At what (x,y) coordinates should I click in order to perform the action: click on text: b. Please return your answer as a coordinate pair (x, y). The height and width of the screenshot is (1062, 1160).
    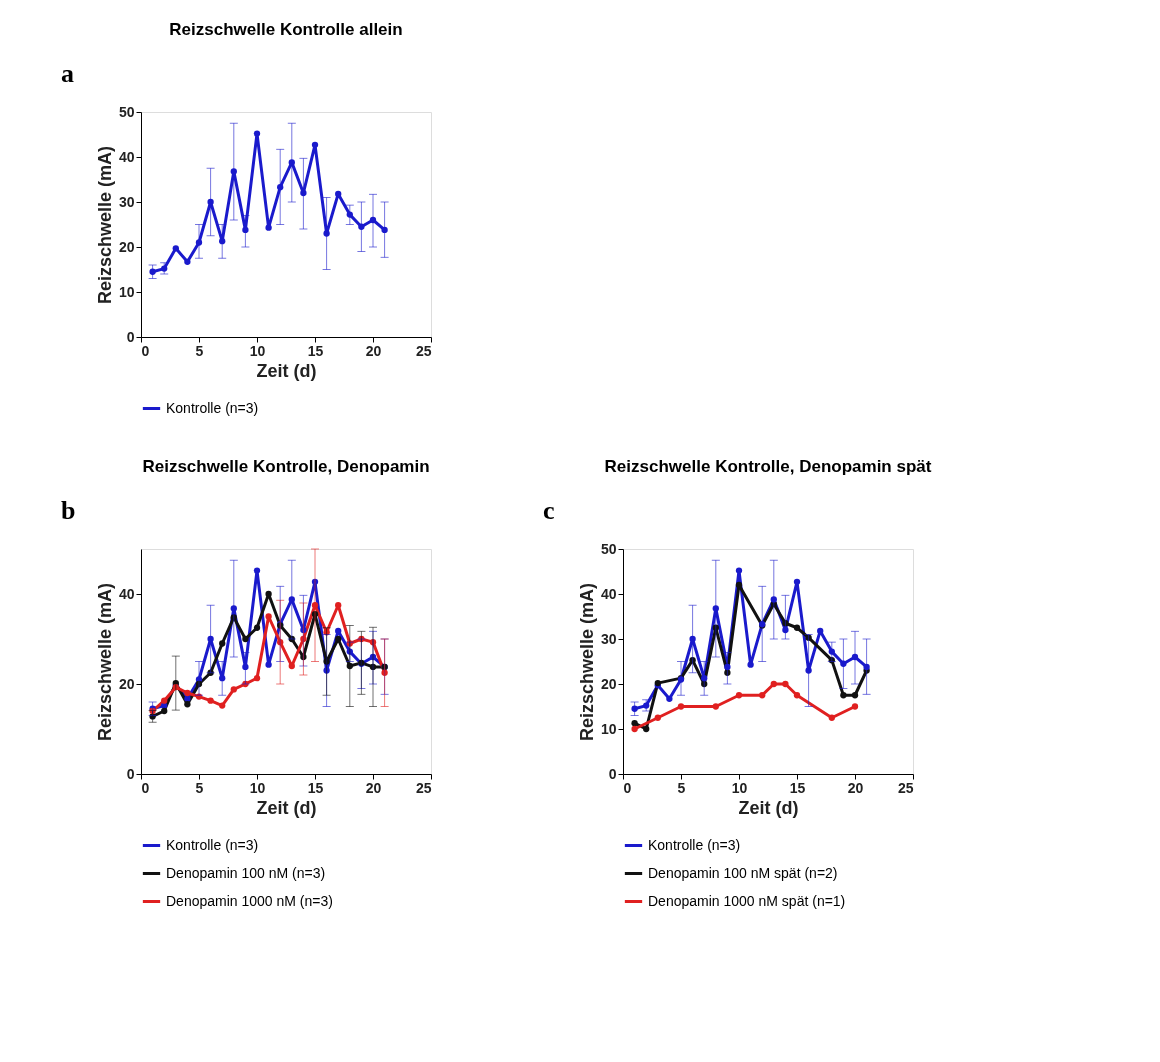
    Looking at the image, I should click on (68, 510).